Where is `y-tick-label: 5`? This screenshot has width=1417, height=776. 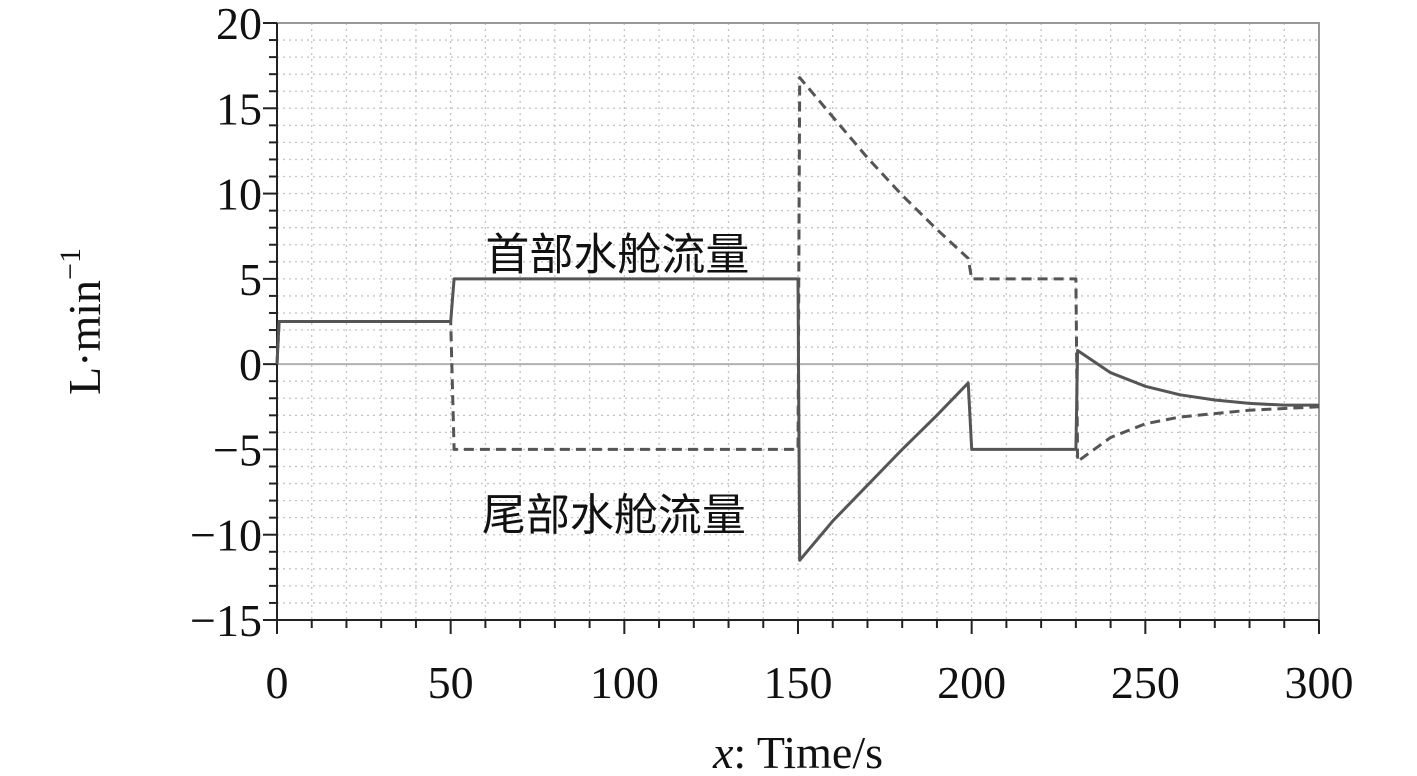 y-tick-label: 5 is located at coordinates (250, 279).